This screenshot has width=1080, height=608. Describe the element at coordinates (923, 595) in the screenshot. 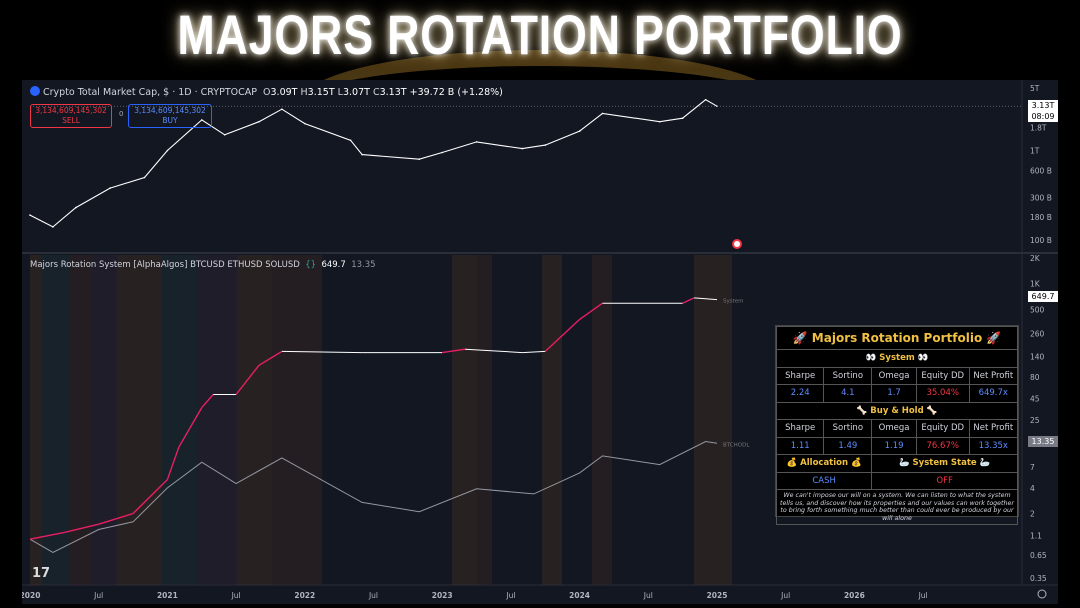

I see `time-tick-13: Jul` at that location.